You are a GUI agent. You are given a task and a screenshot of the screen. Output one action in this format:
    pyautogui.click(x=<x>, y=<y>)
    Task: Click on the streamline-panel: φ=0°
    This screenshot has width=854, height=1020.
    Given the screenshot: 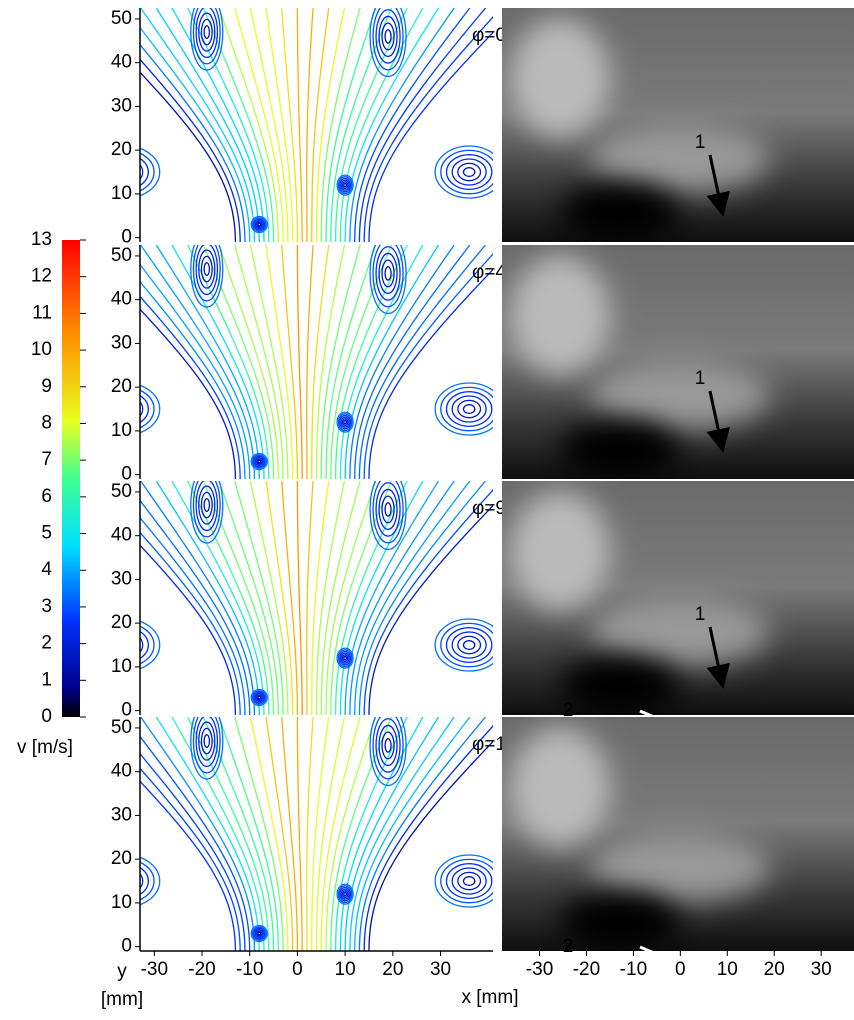 What is the action you would take?
    pyautogui.click(x=317, y=125)
    